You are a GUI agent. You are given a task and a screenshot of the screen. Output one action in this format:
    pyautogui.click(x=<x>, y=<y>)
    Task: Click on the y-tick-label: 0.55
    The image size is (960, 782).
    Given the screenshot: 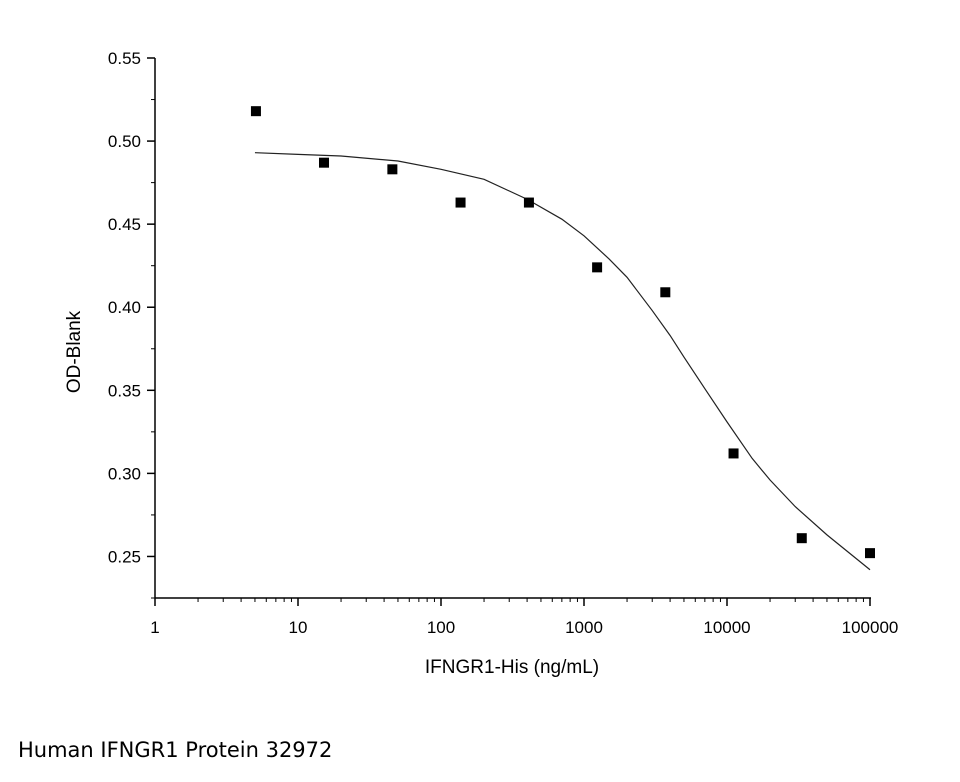 What is the action you would take?
    pyautogui.click(x=124, y=58)
    